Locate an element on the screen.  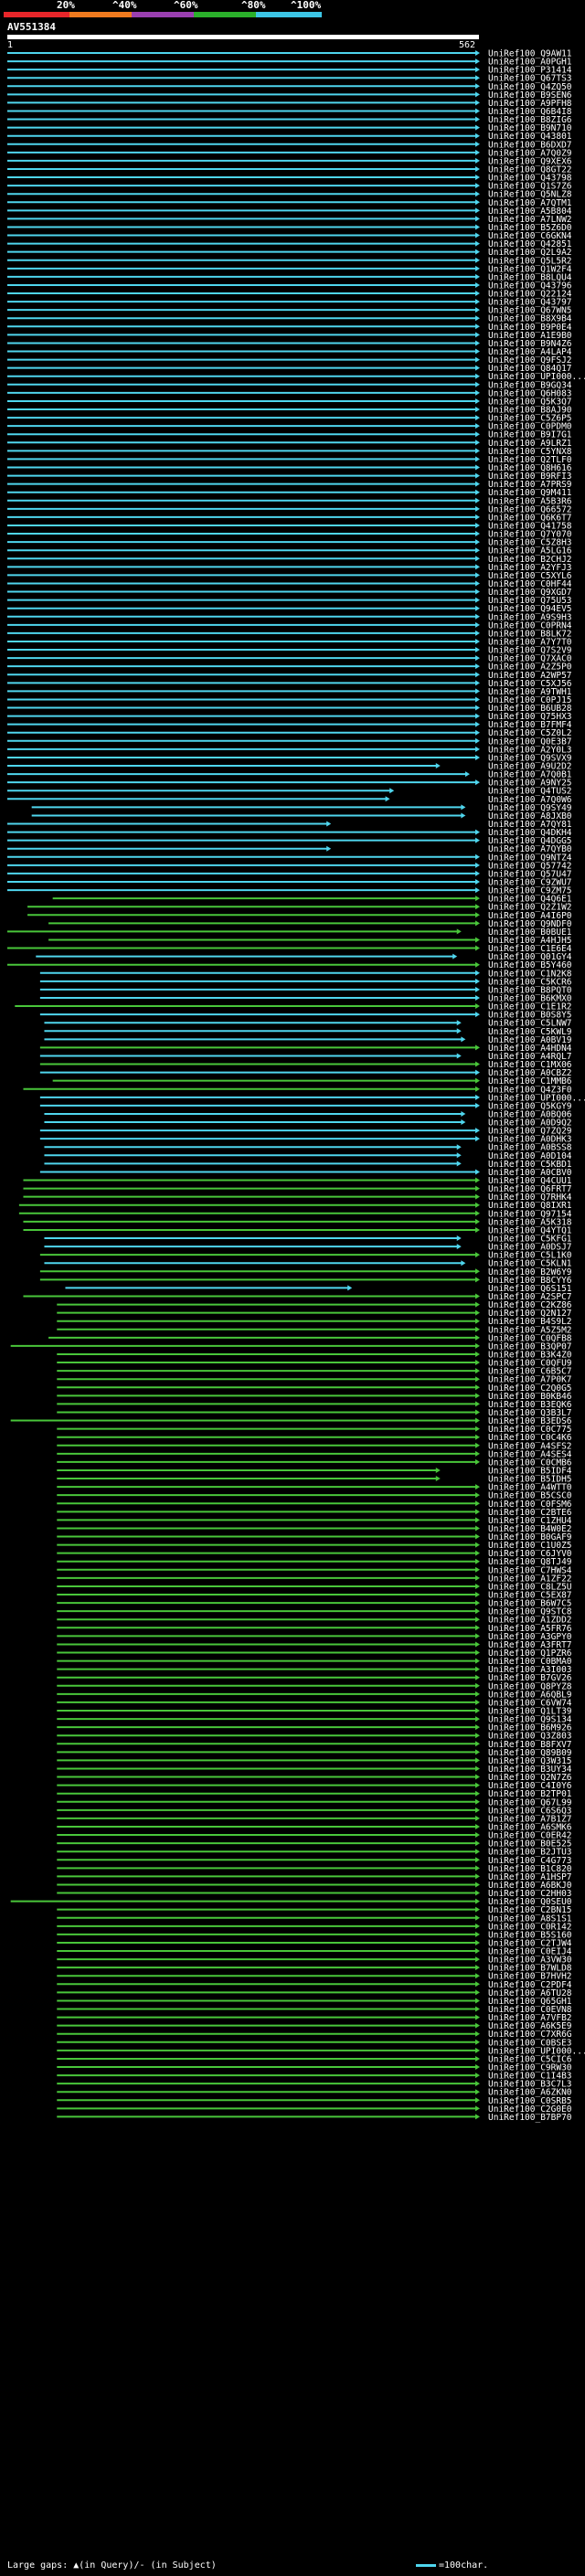
hit-label: UniRef100_C0BSE3 is located at coordinates (530, 2043).